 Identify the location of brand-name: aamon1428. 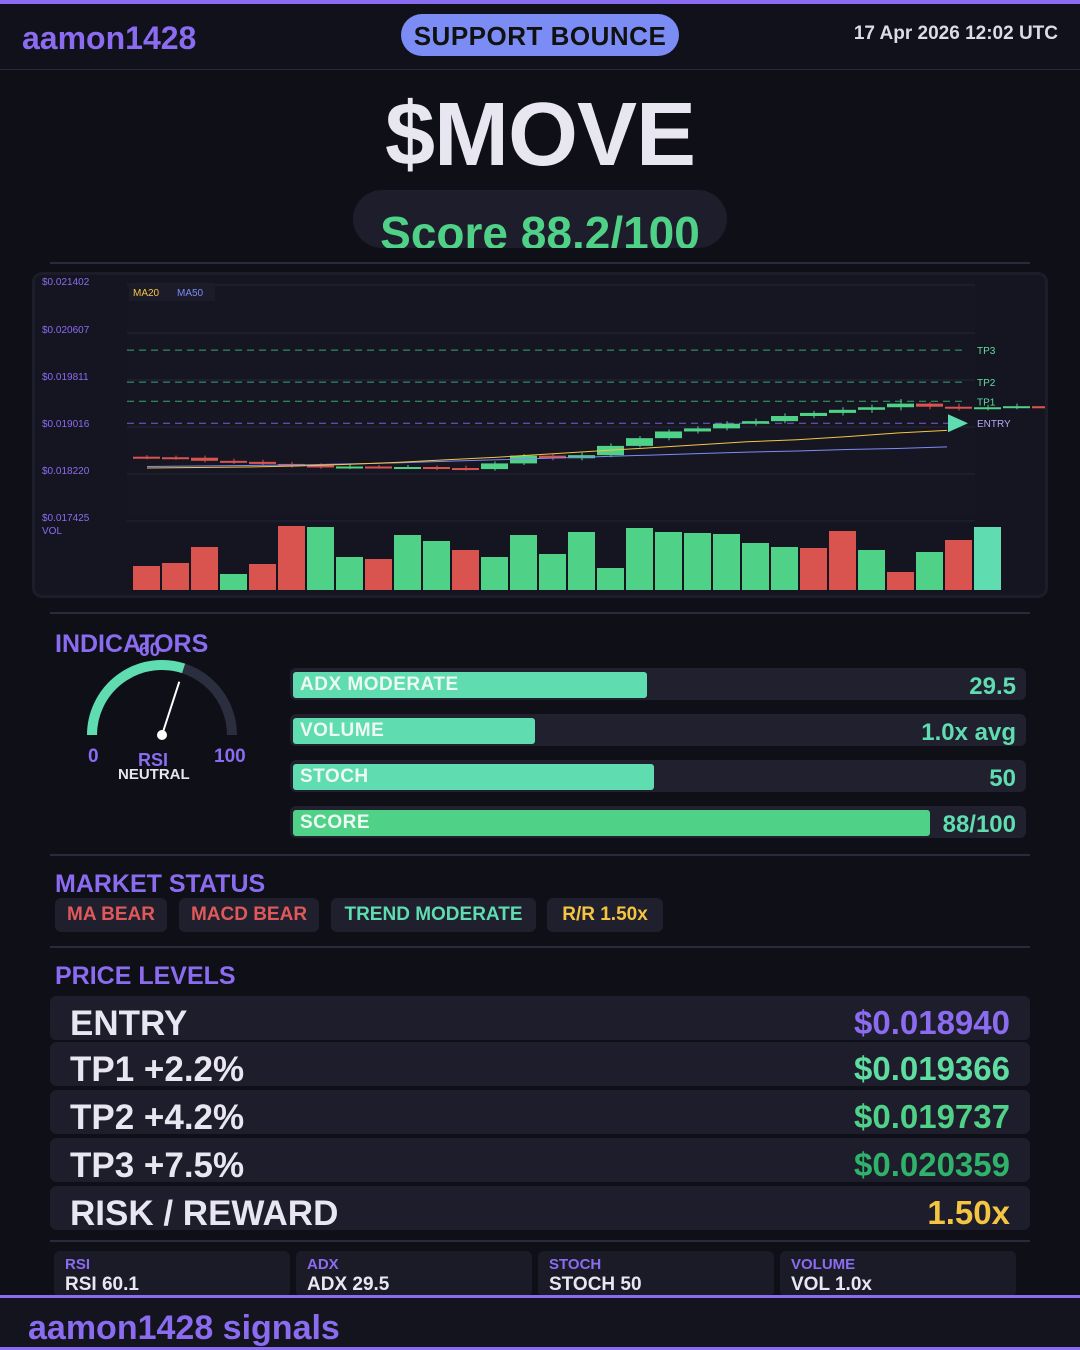
(109, 38).